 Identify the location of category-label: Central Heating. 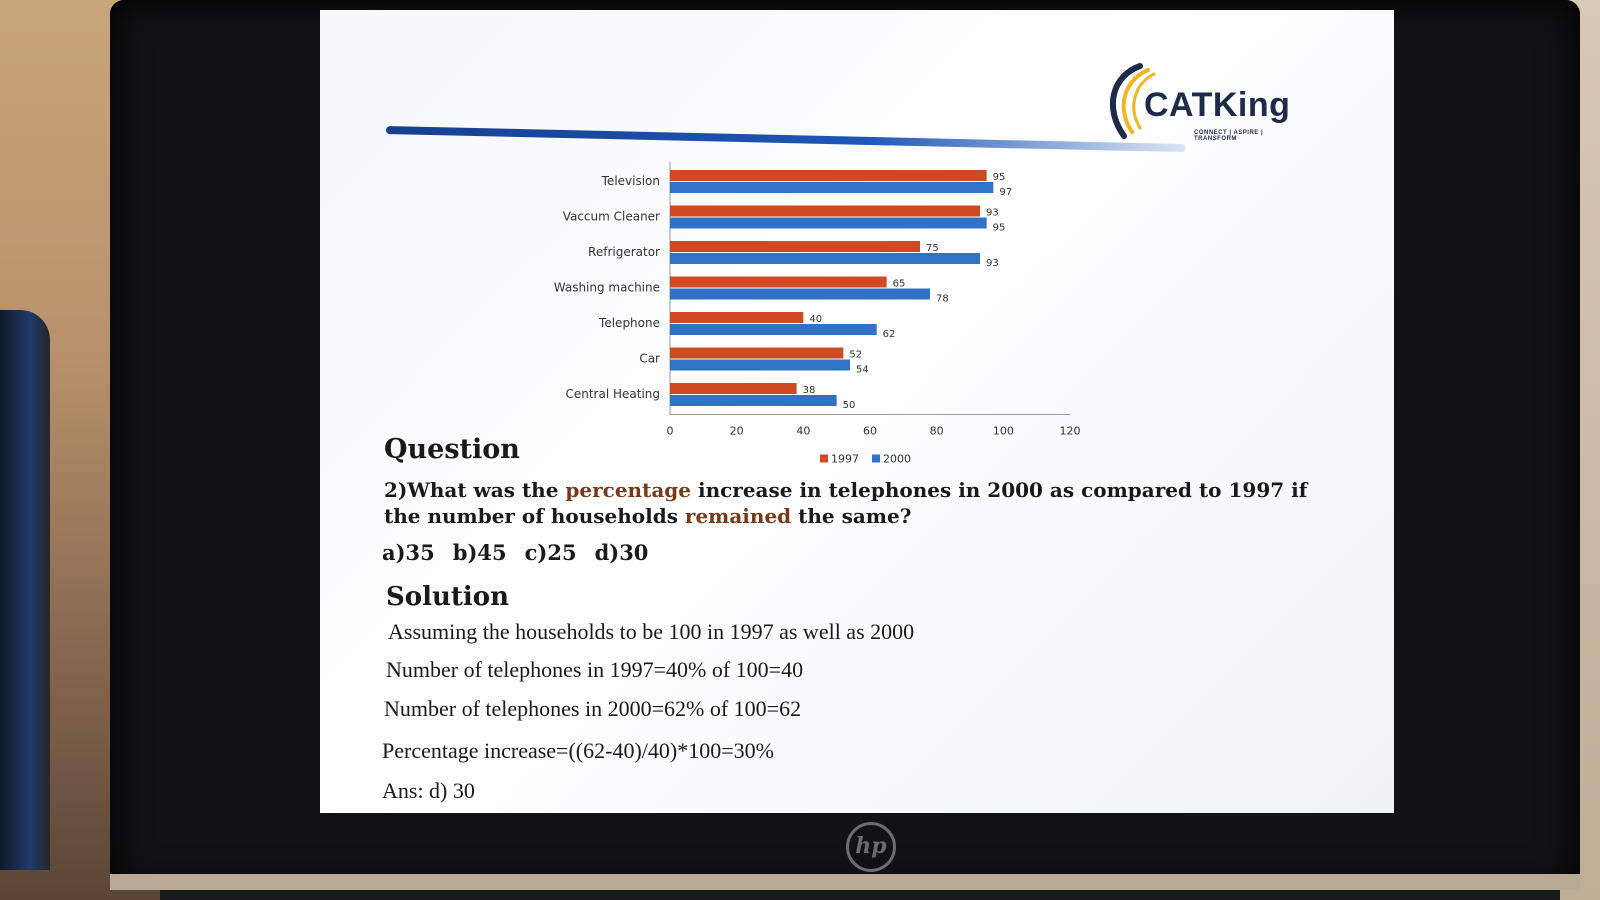
(612, 394).